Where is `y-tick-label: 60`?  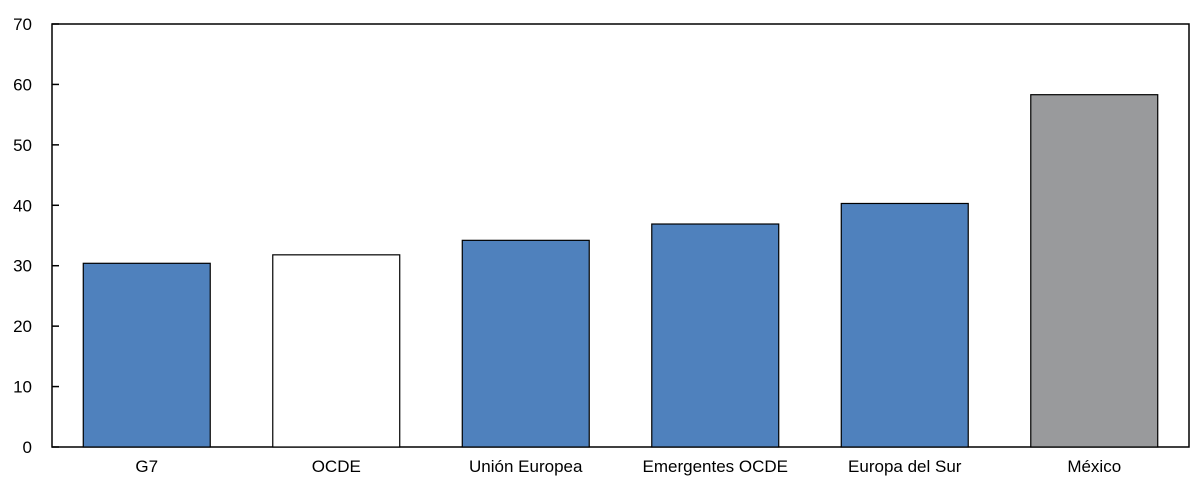
y-tick-label: 60 is located at coordinates (22, 84).